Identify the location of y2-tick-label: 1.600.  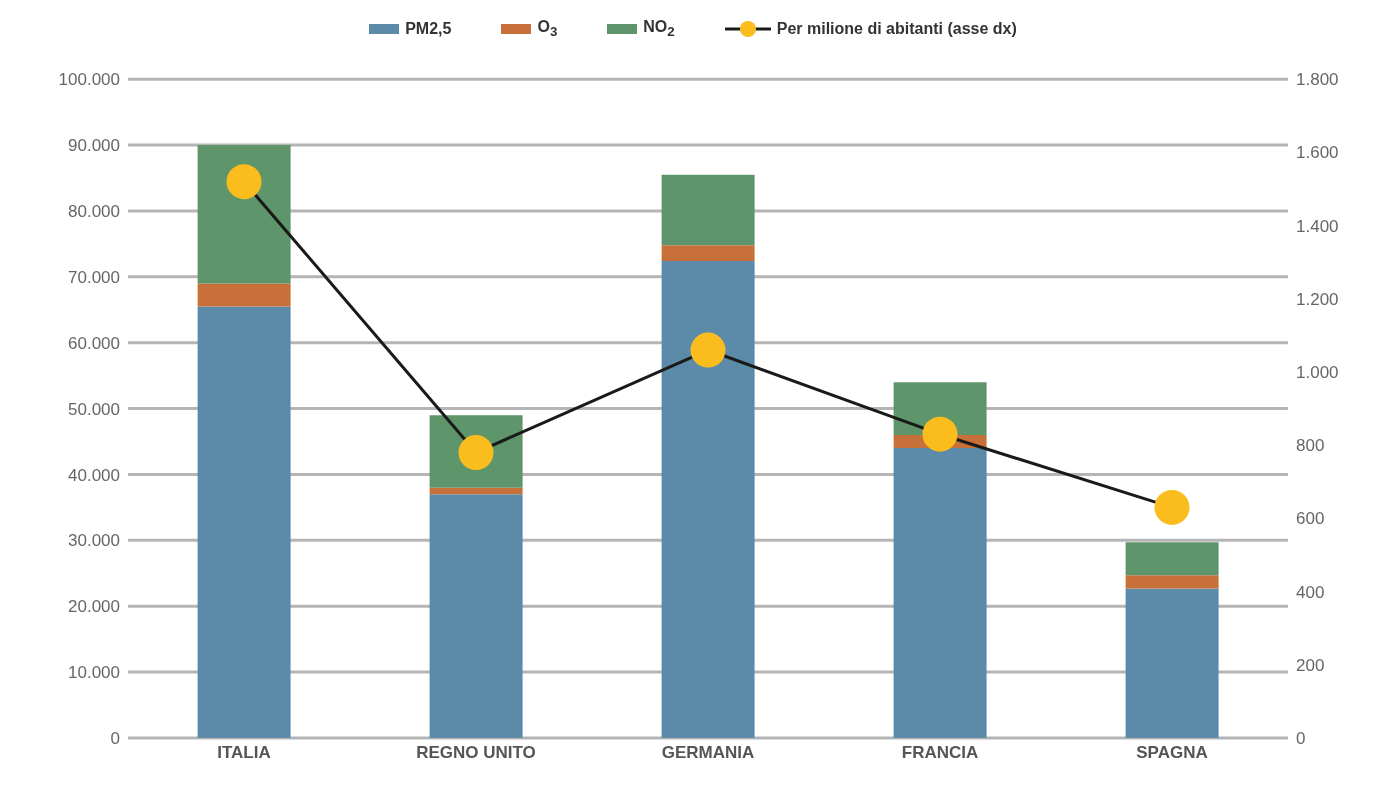
(1317, 153).